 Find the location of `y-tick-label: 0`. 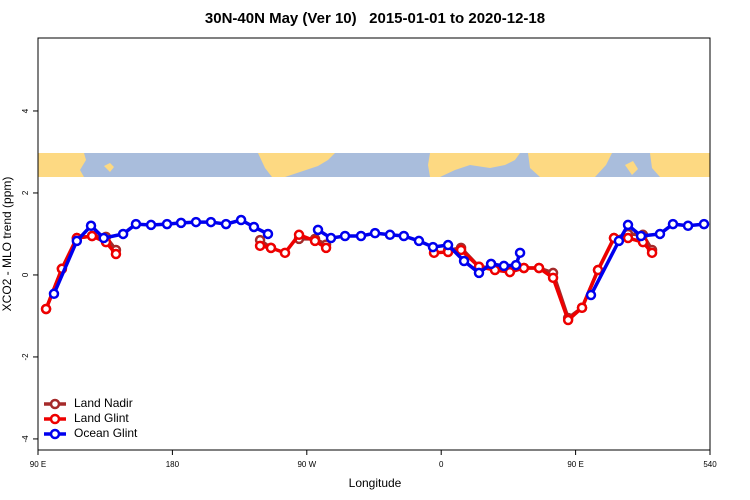

y-tick-label: 0 is located at coordinates (25, 274).